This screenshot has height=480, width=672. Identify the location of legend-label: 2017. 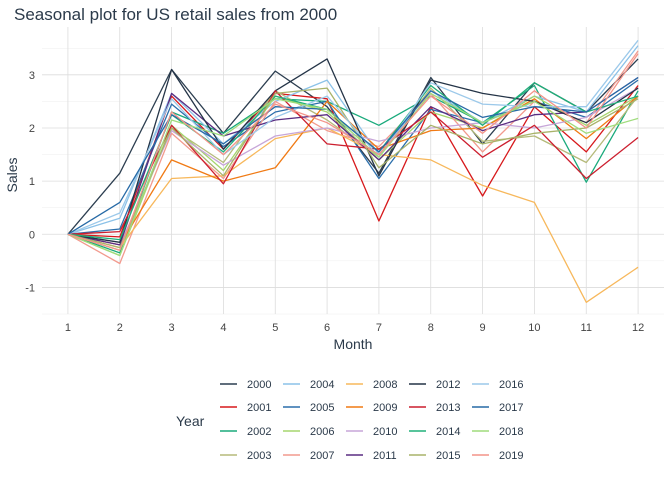
(511, 408).